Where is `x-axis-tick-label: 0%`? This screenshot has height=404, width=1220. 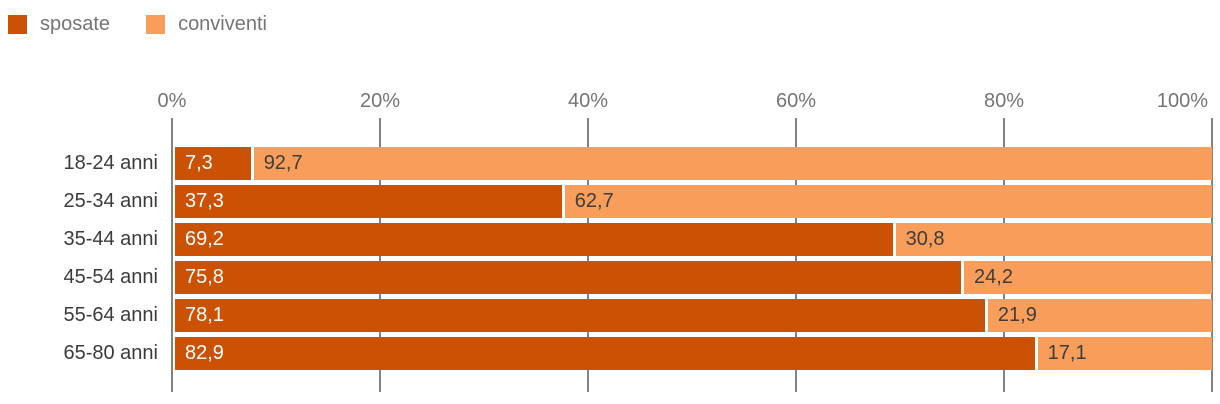 x-axis-tick-label: 0% is located at coordinates (172, 101).